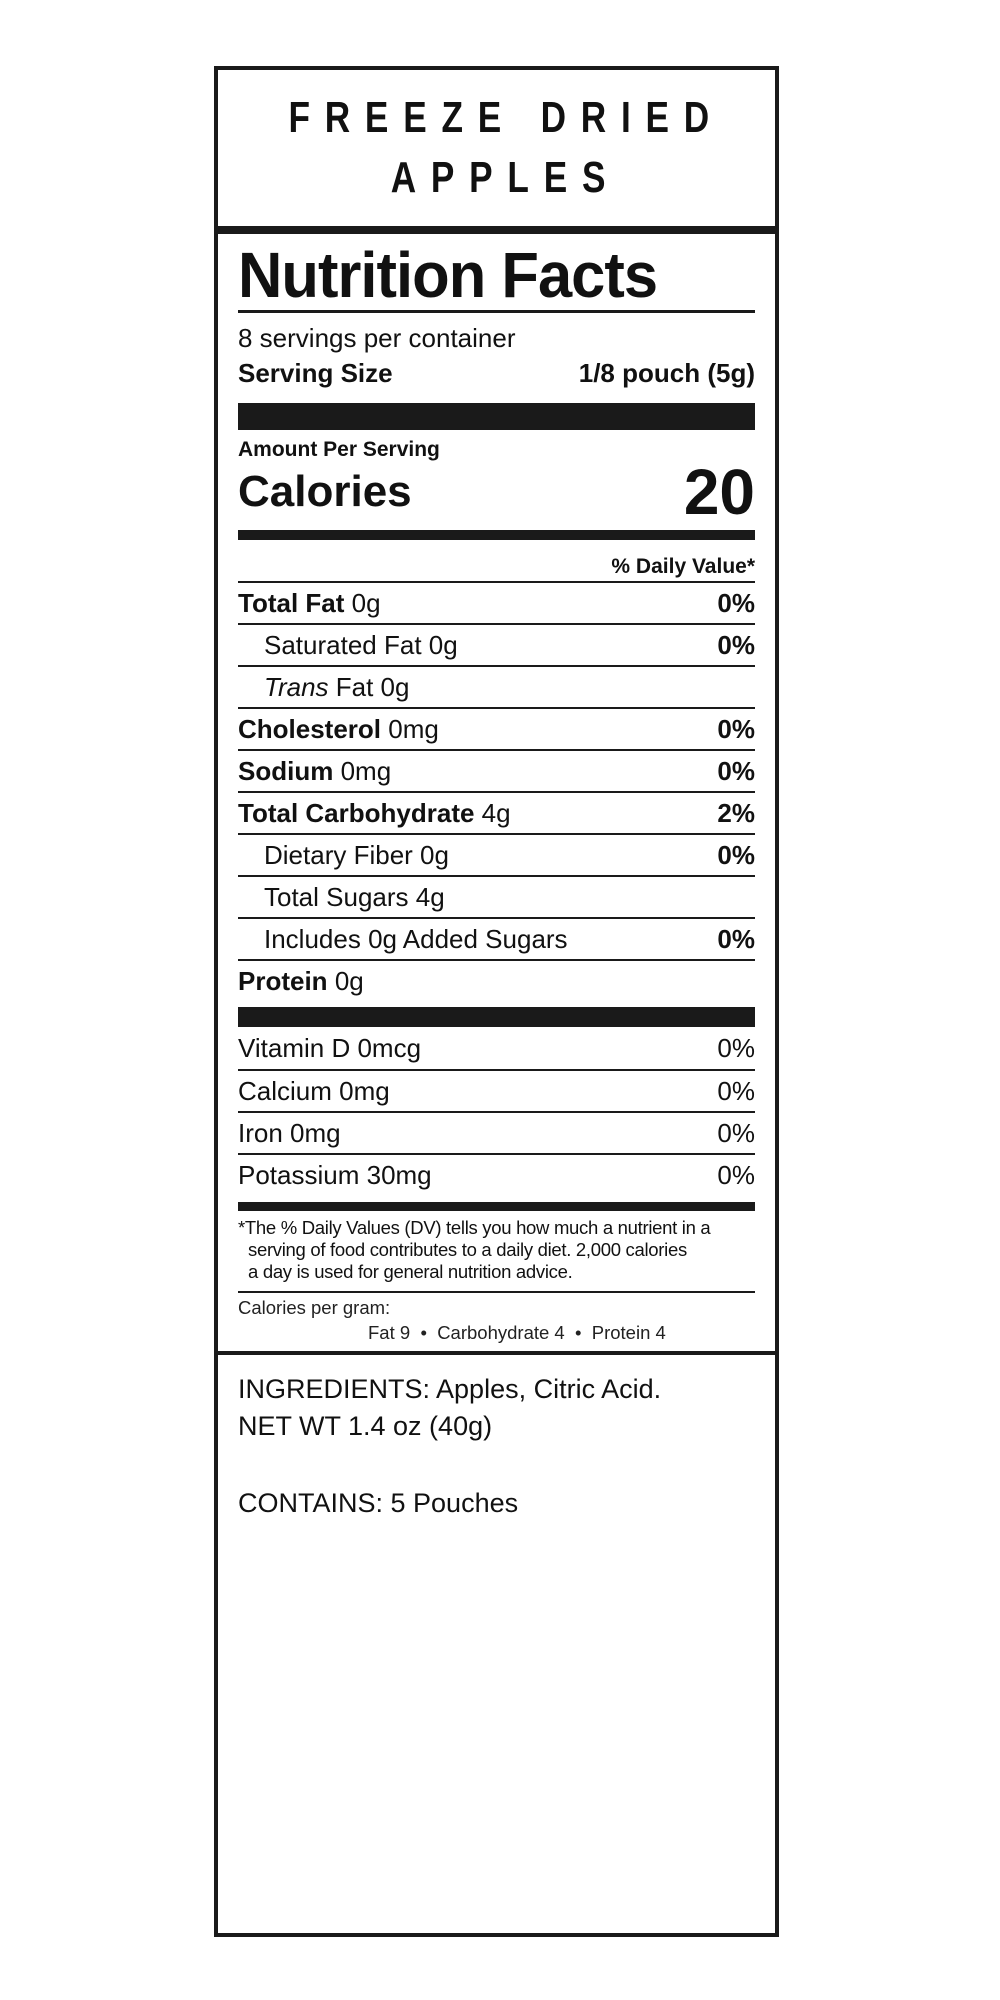 The height and width of the screenshot is (2000, 1000). What do you see at coordinates (496, 560) in the screenshot?
I see `daily-value-header: % Daily Value*` at bounding box center [496, 560].